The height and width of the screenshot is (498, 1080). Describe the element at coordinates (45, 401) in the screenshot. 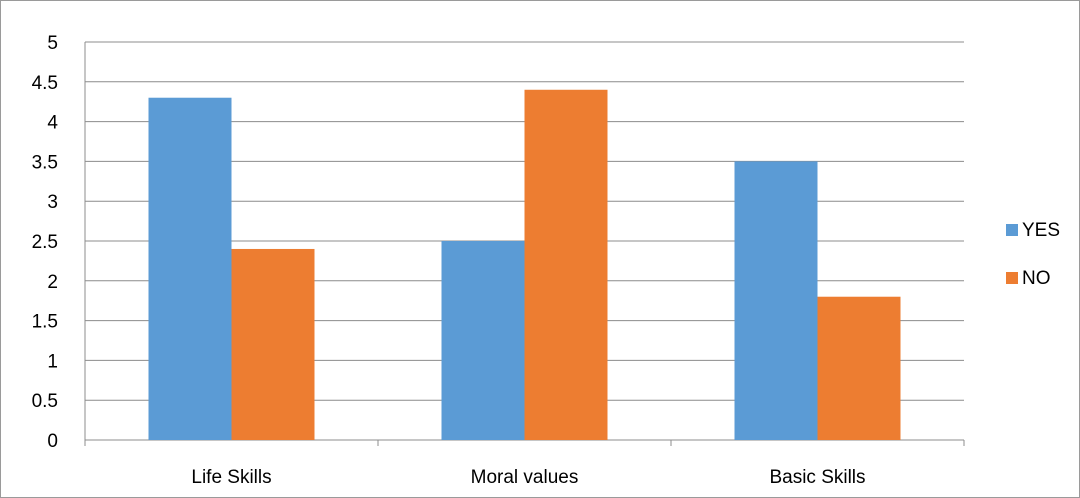

I see `y-tick-label: 0.5` at that location.